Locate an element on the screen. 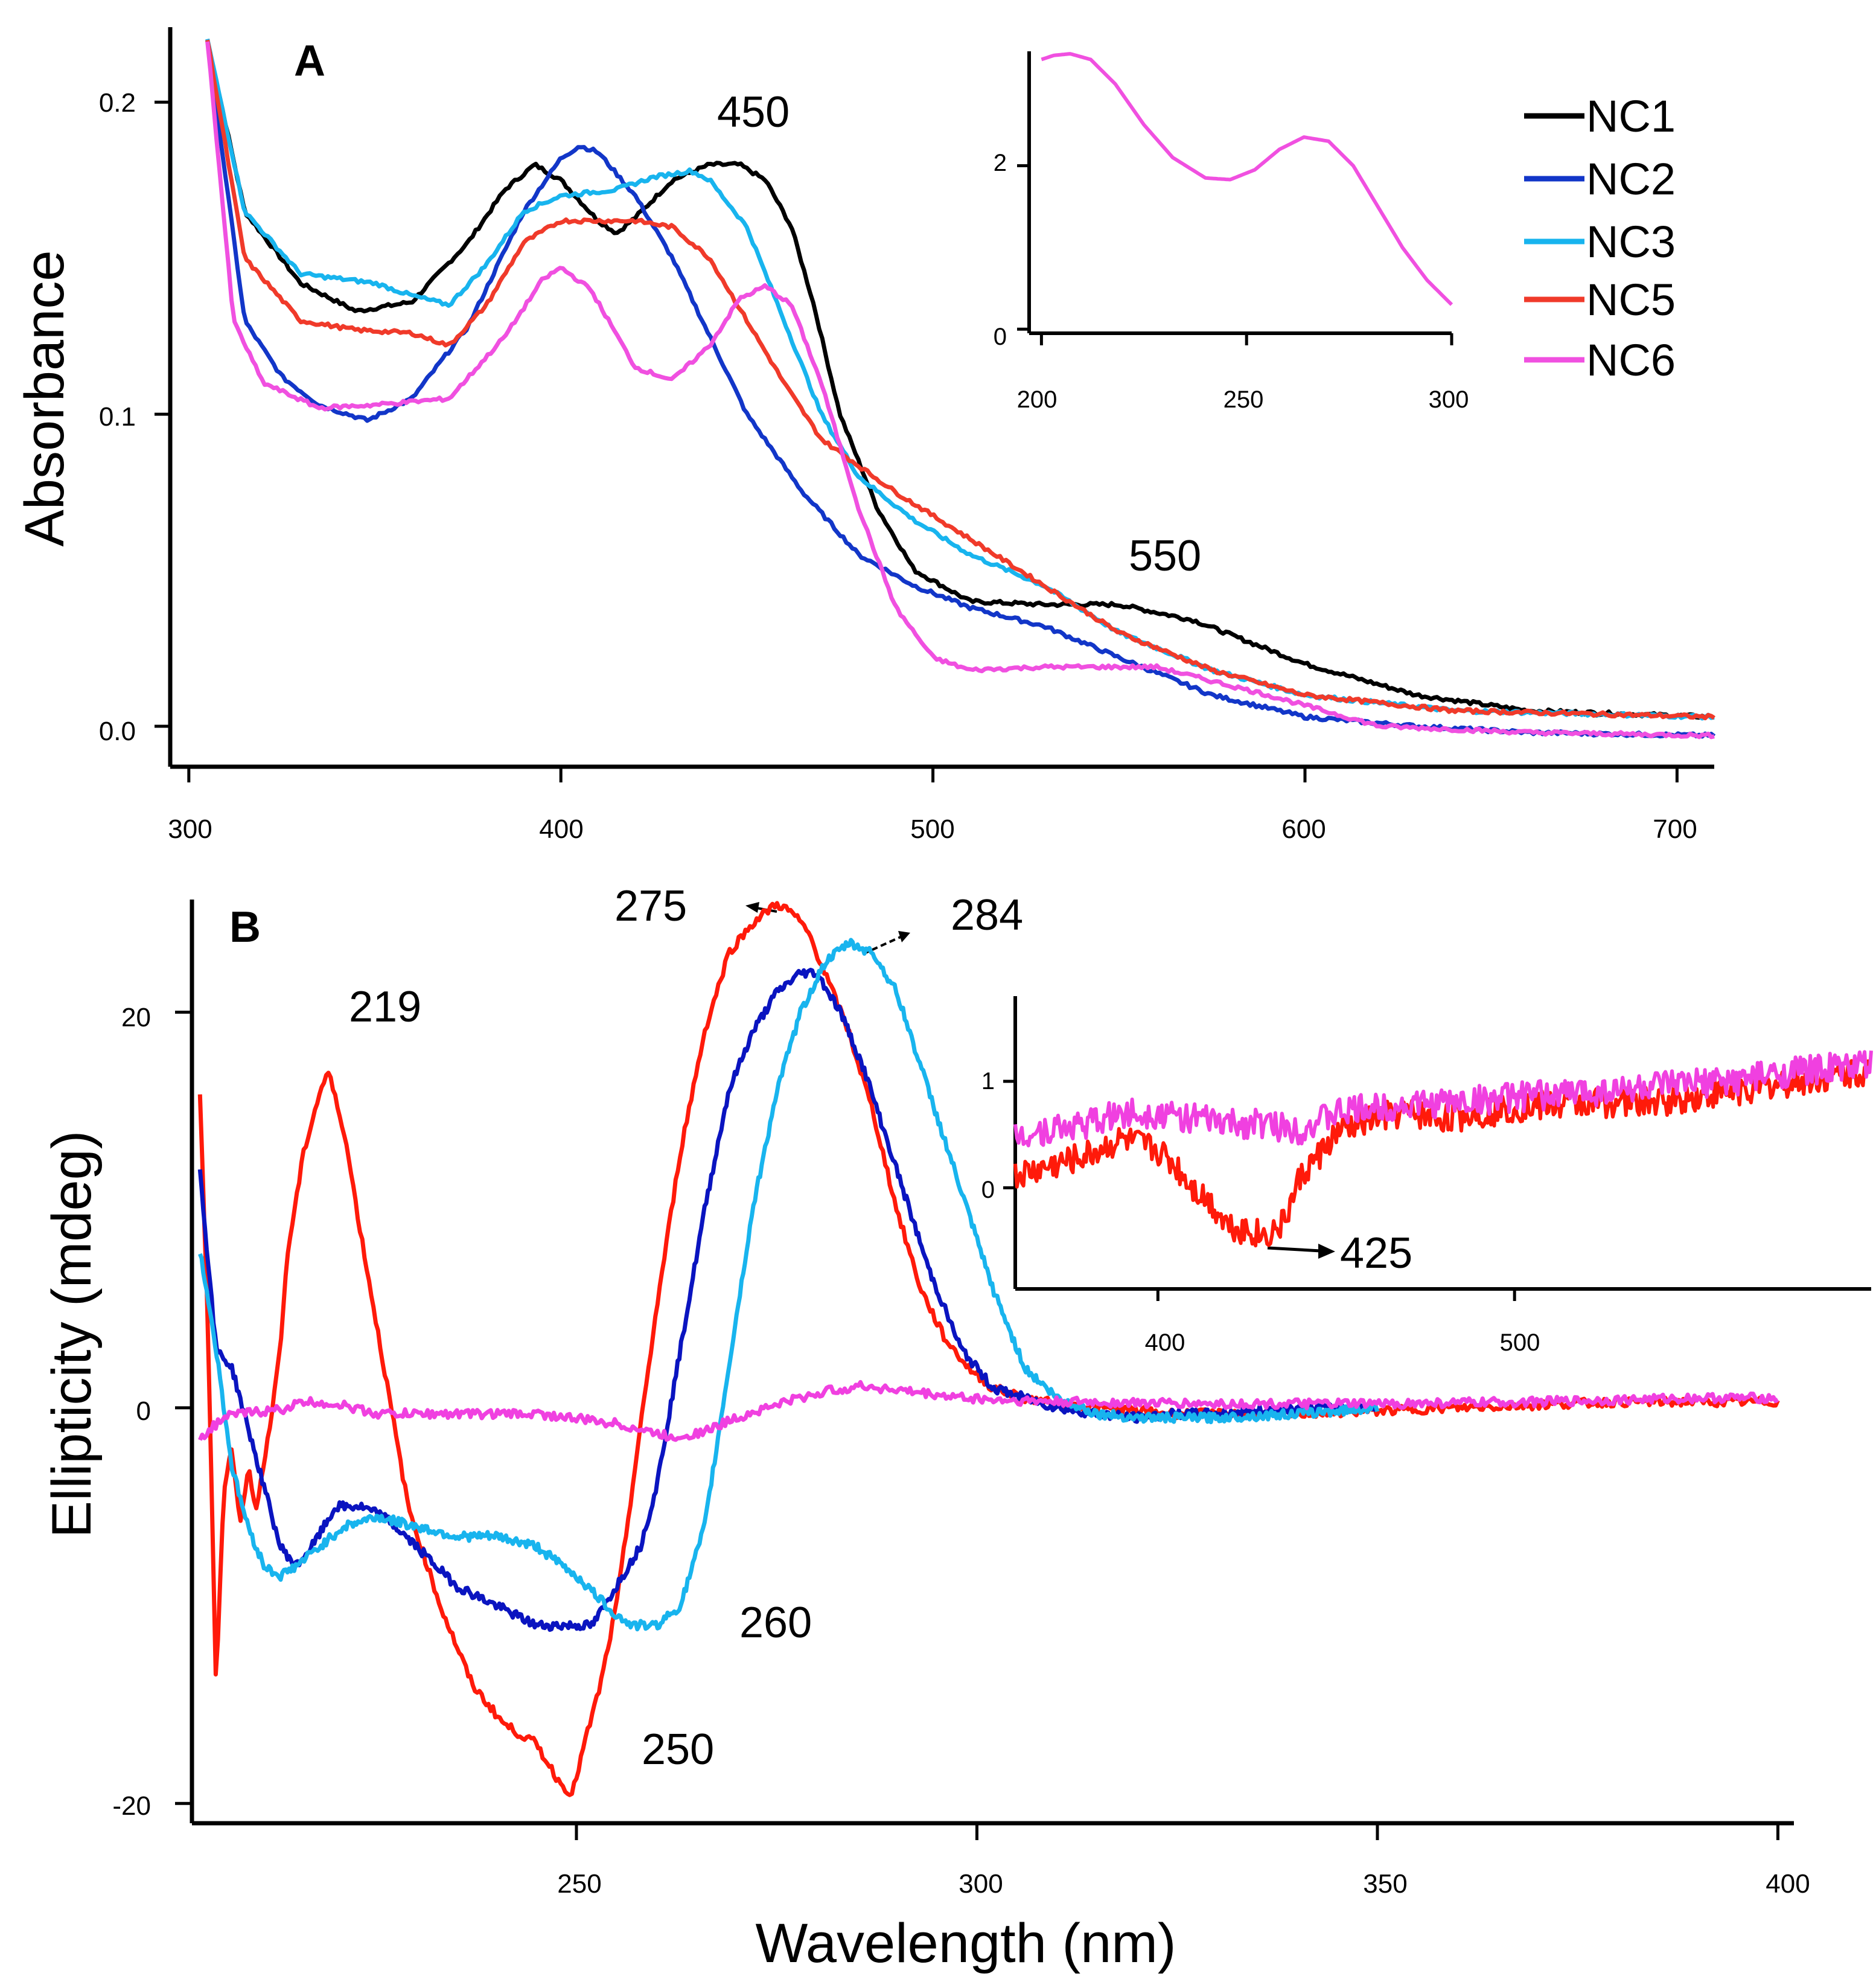  a-panel-label: A is located at coordinates (309, 61).